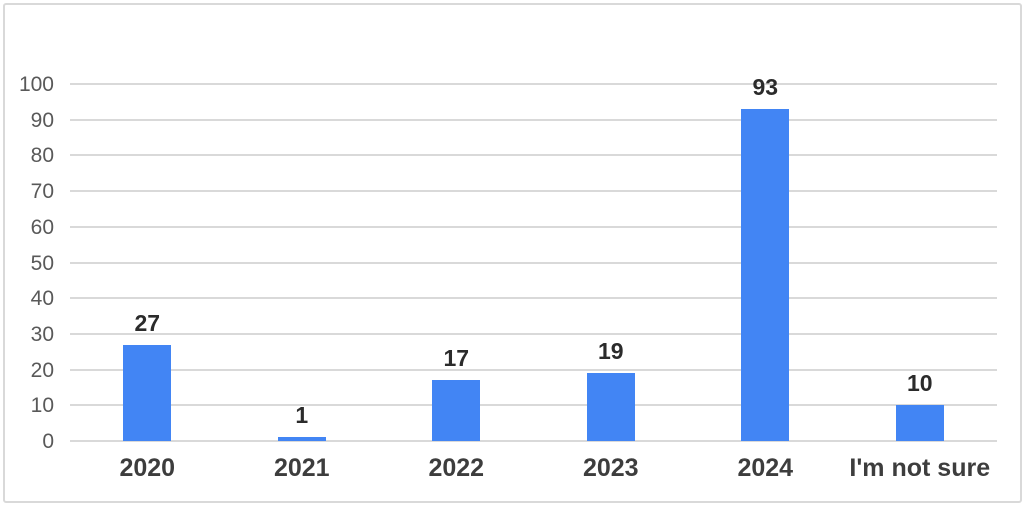 This screenshot has height=505, width=1024. Describe the element at coordinates (456, 410) in the screenshot. I see `bar-2022` at that location.